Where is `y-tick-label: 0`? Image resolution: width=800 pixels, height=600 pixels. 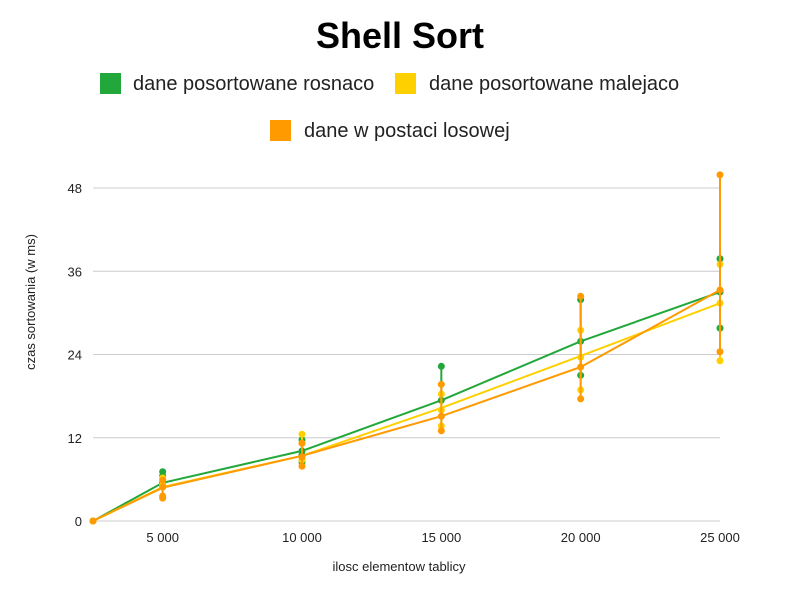 y-tick-label: 0 is located at coordinates (78, 521).